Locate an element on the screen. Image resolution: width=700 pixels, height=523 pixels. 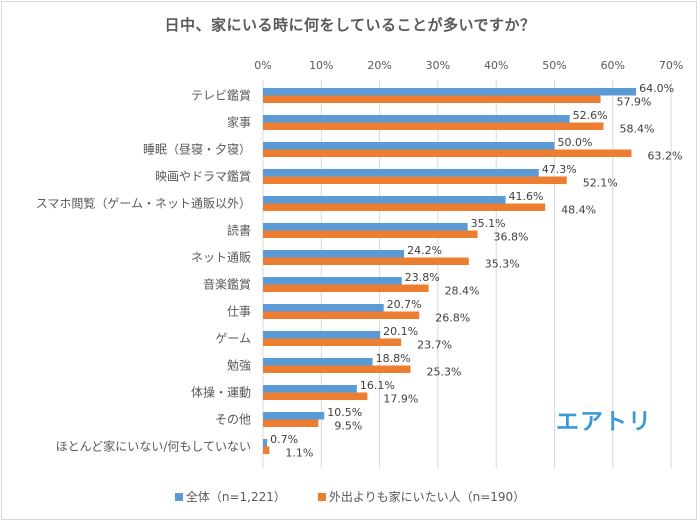
data-label: 20.1% is located at coordinates (400, 331).